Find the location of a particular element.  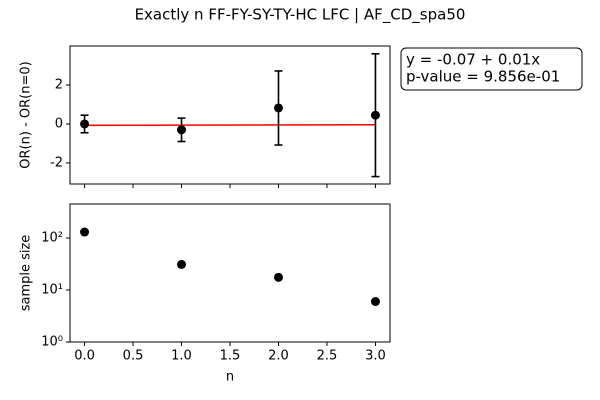

y-tick-label: 10⁰ is located at coordinates (52, 342).